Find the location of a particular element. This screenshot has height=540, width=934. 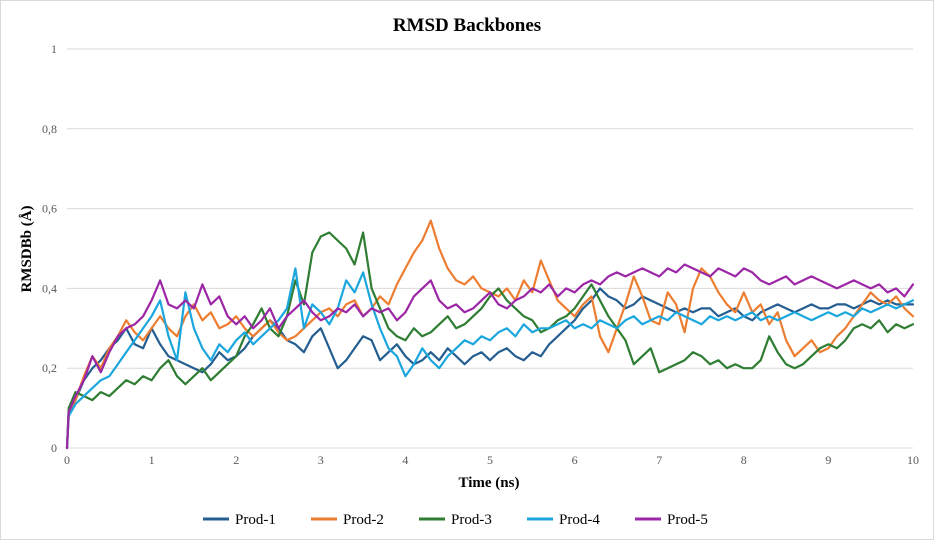

legend-label: Prod-2 is located at coordinates (363, 520).